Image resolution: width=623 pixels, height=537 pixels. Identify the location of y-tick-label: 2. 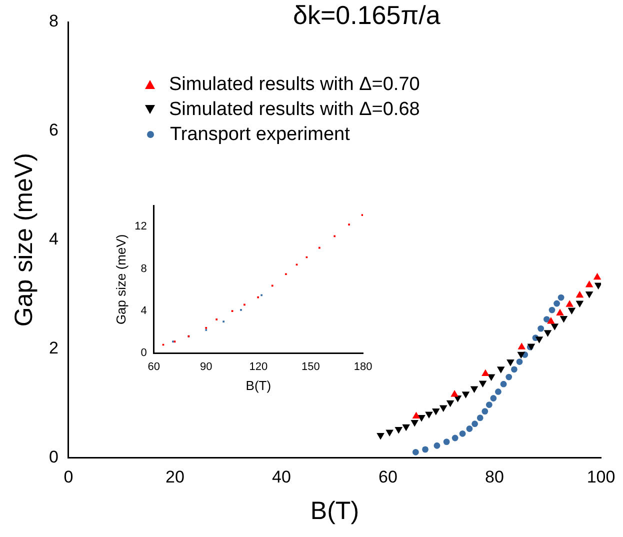
(53, 348).